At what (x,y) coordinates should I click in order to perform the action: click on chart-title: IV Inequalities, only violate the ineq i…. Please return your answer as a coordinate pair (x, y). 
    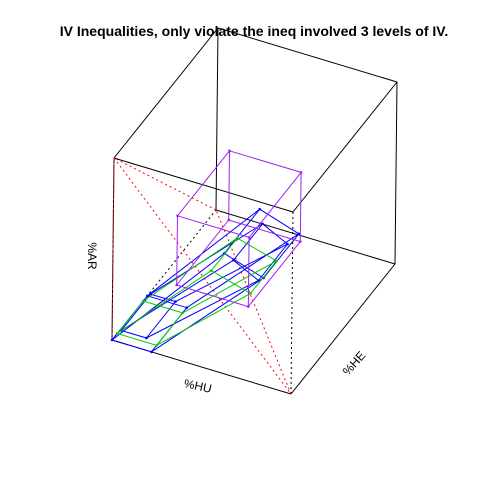
    Looking at the image, I should click on (254, 31).